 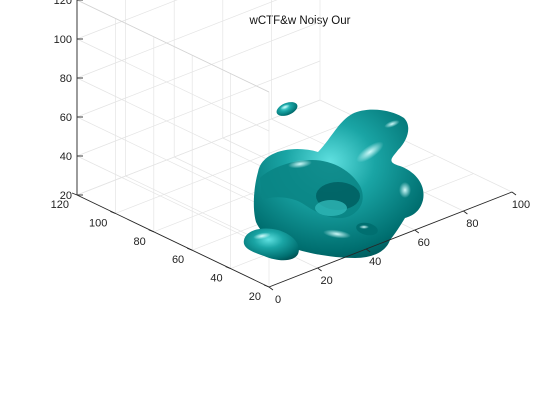 What do you see at coordinates (390, 239) in the screenshot?
I see `x-axis-line` at bounding box center [390, 239].